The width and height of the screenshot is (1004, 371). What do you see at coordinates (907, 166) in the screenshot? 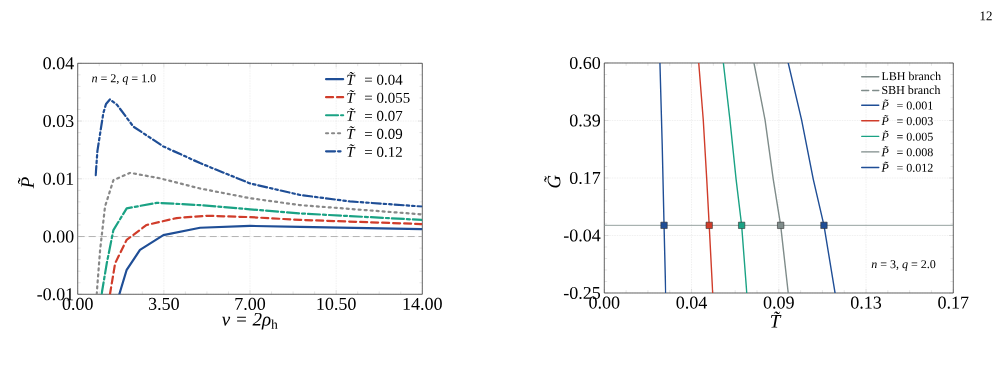
I see `legend-label: P̃ = 0.012` at bounding box center [907, 166].